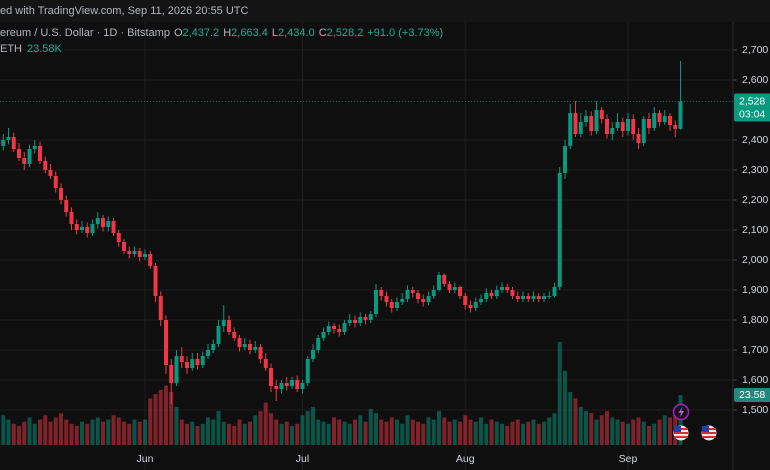 This screenshot has height=470, width=770. Describe the element at coordinates (628, 459) in the screenshot. I see `x-tick-label: Sep` at that location.